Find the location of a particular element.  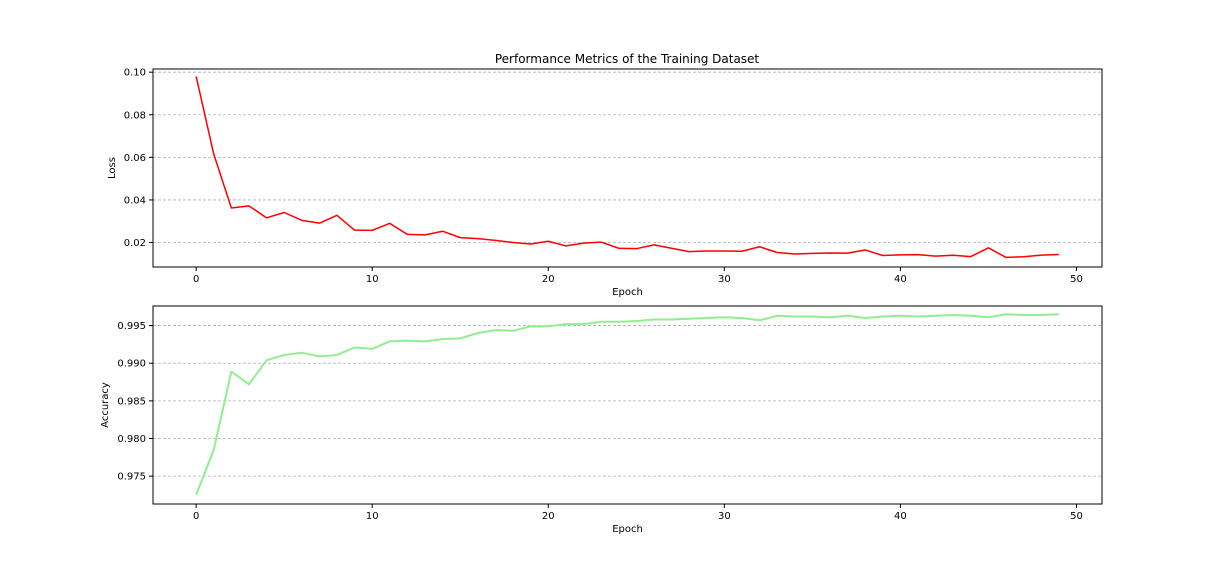

accuracy-x-tick-label: 50 is located at coordinates (1076, 516).